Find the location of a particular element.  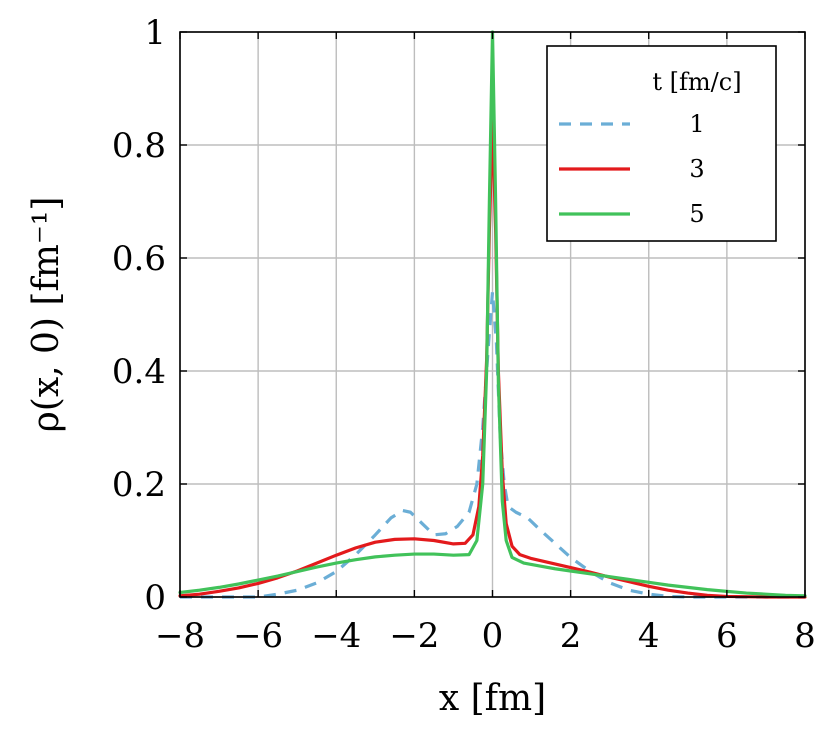

x-tick-label: 6 is located at coordinates (727, 636).